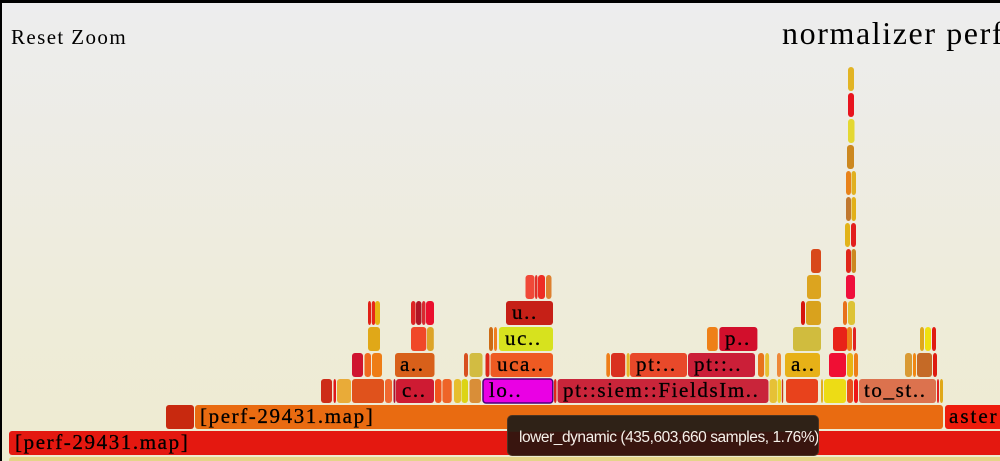 This screenshot has width=1000, height=461. I want to click on svg-text: u.., so click(525, 312).